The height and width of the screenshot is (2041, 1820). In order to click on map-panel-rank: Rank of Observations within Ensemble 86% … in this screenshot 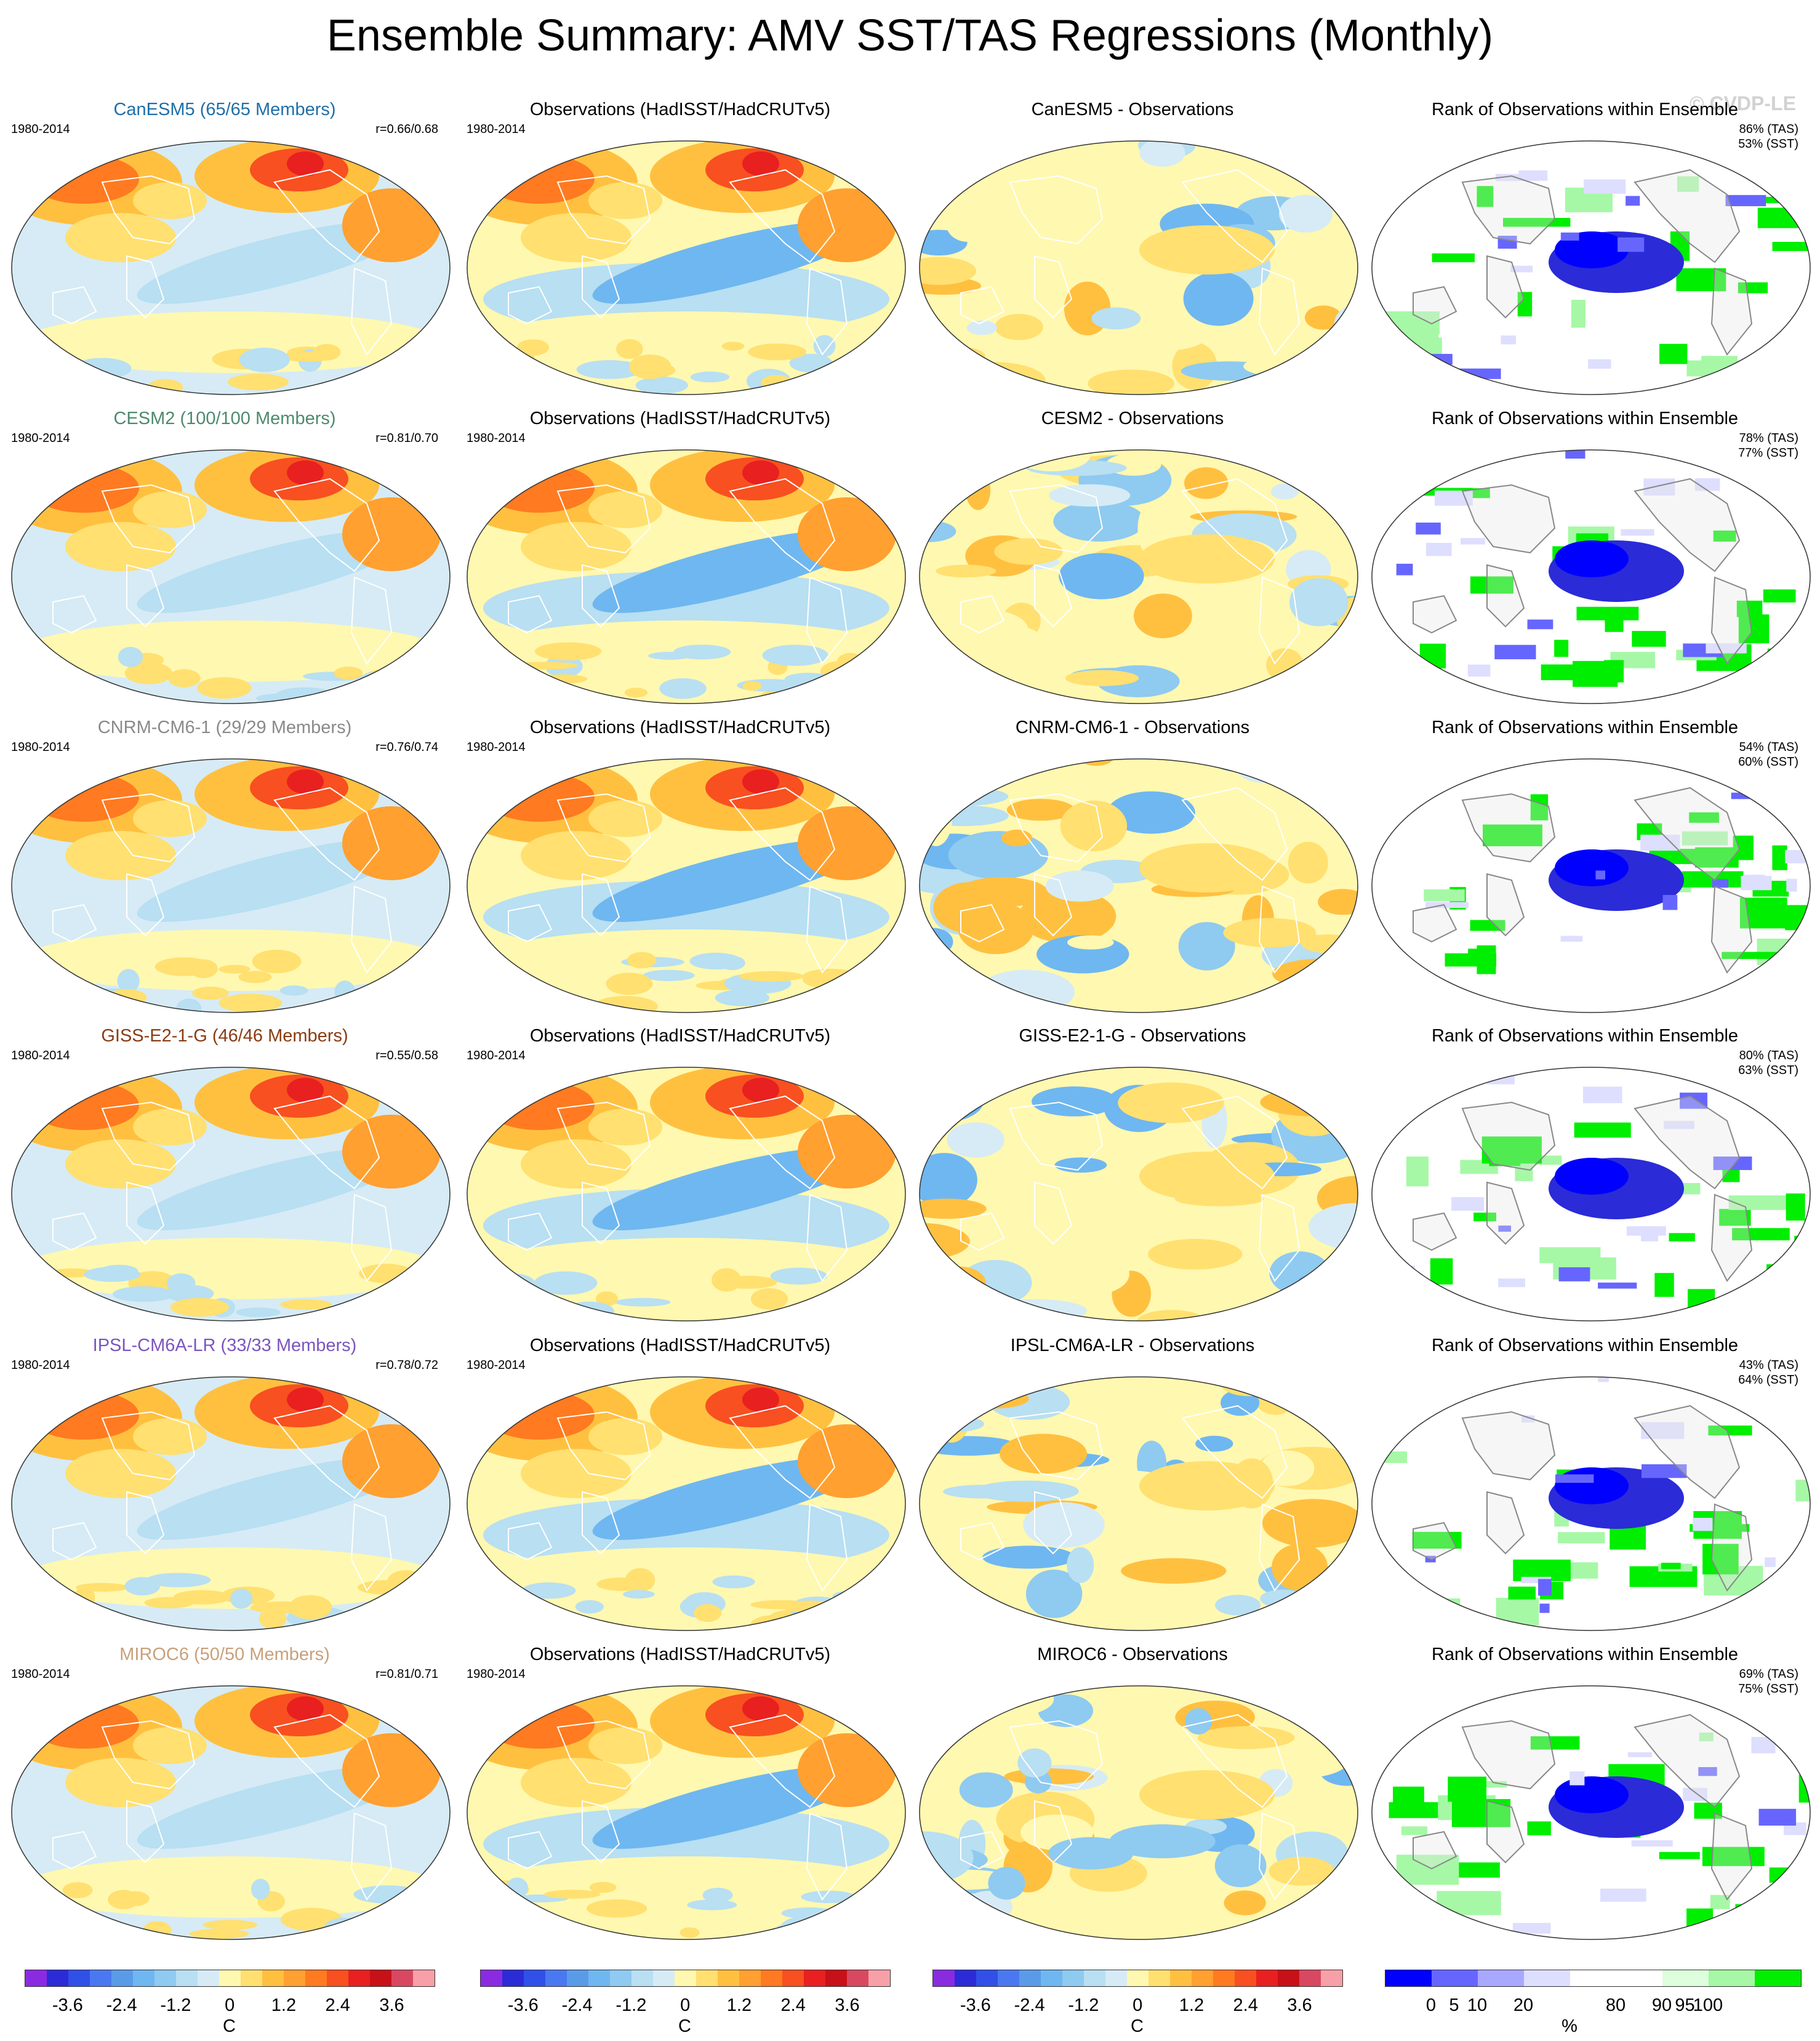, I will do `click(1585, 252)`.